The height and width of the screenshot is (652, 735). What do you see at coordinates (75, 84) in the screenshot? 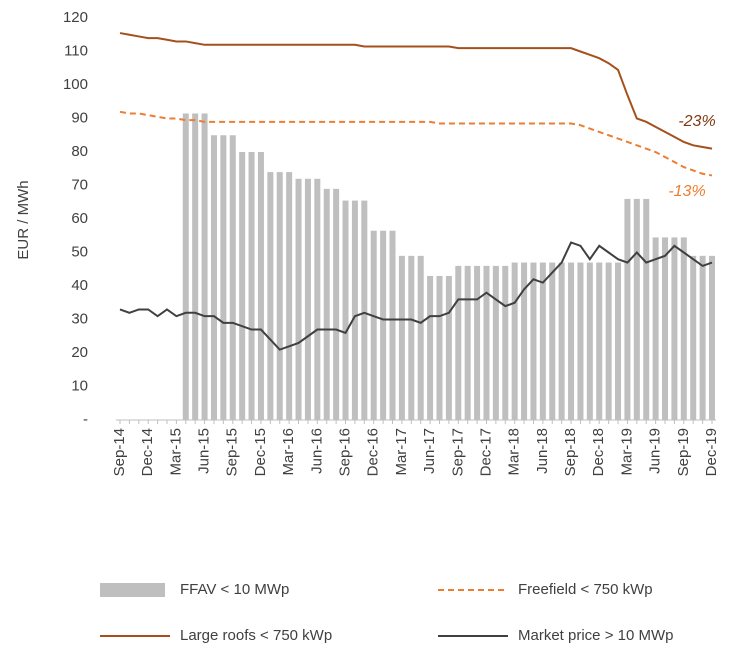
I see `y-tick-label: 100` at bounding box center [75, 84].